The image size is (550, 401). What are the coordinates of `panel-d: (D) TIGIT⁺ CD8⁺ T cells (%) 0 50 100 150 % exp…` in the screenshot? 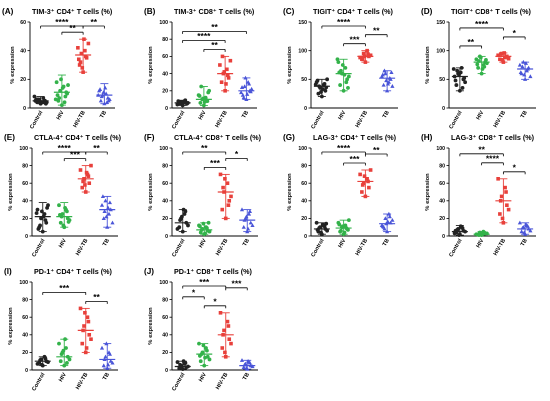 It's located at (478, 68).